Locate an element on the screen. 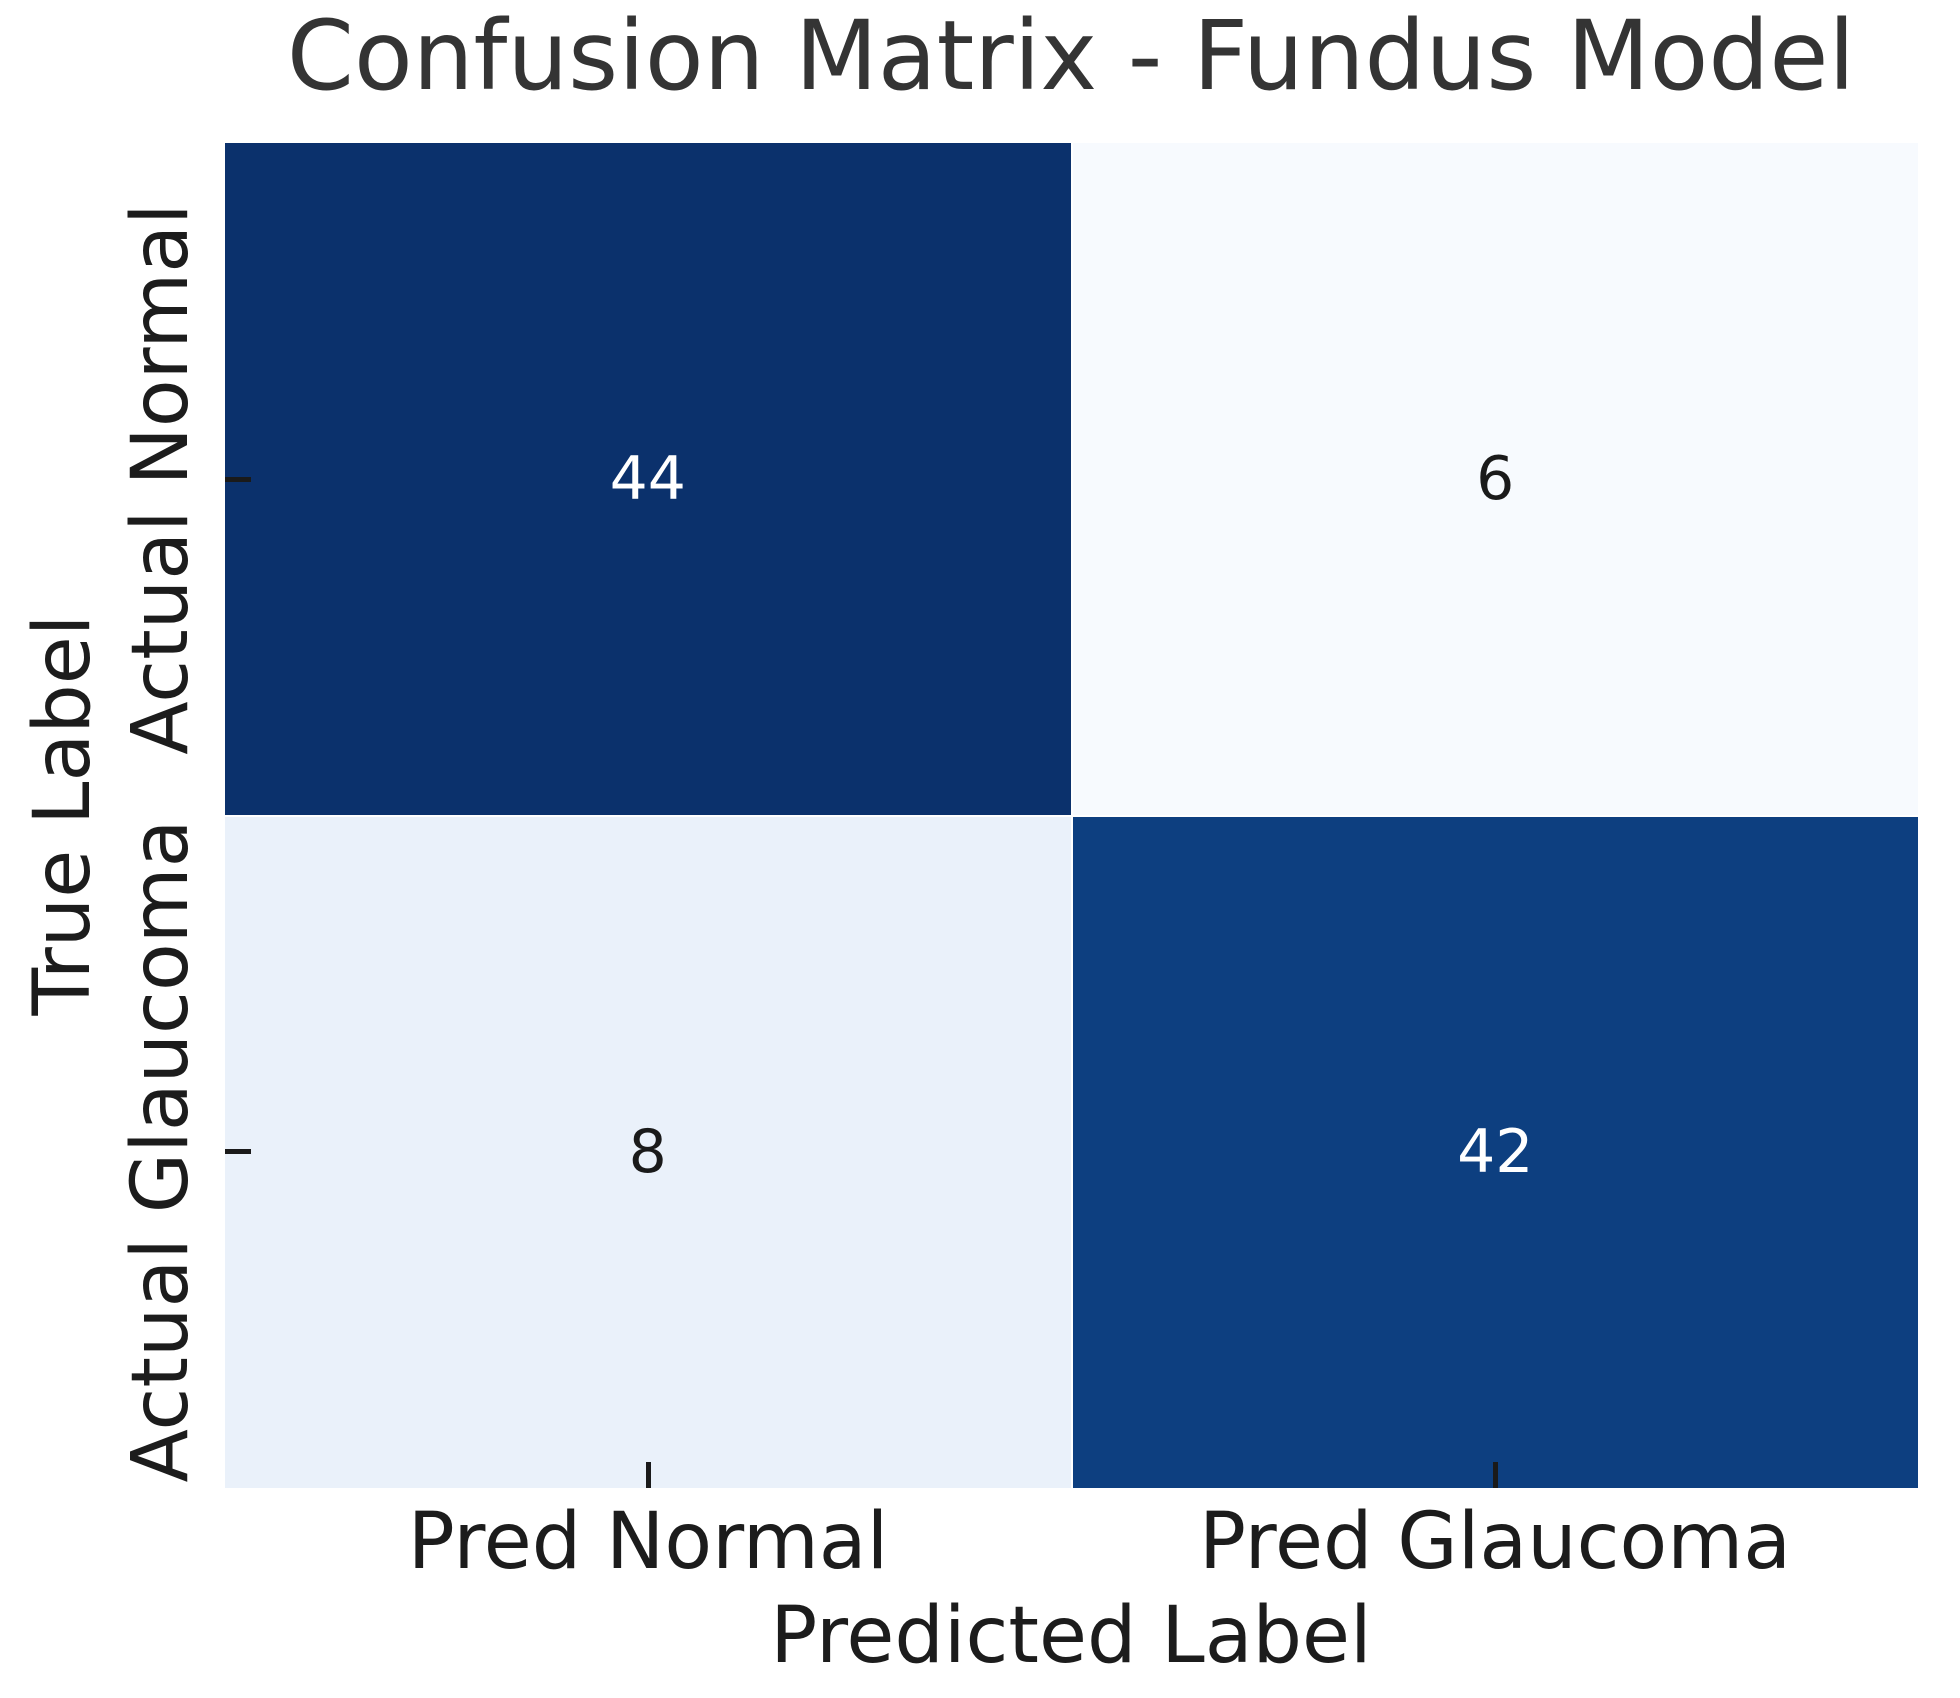 Image resolution: width=1960 pixels, height=1698 pixels. x-axis-label: Predicted Label is located at coordinates (1071, 1636).